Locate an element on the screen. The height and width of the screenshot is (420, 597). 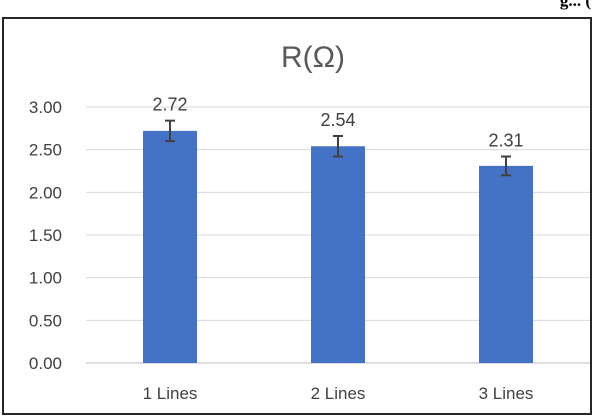
data-label: 2.31 is located at coordinates (505, 140).